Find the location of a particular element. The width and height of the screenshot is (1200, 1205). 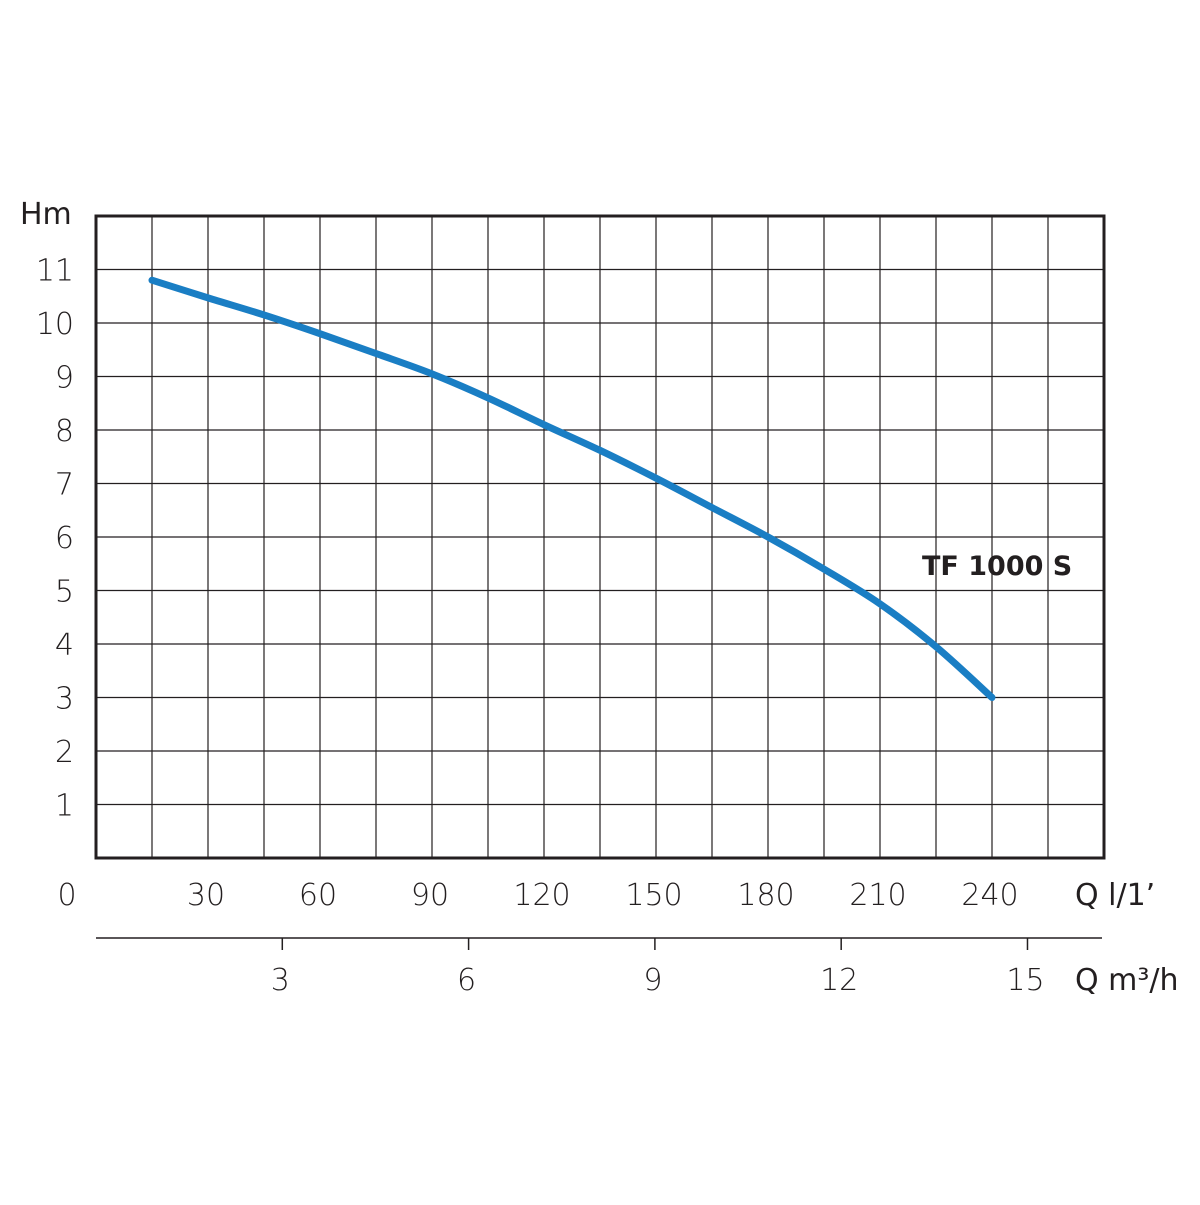

x-tick-label: 210 is located at coordinates (877, 895).